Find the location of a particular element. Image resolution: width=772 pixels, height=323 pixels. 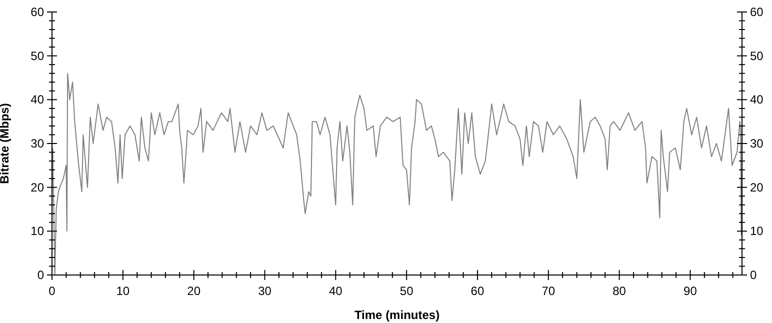

x-axis-title: Time (minutes) is located at coordinates (397, 315).